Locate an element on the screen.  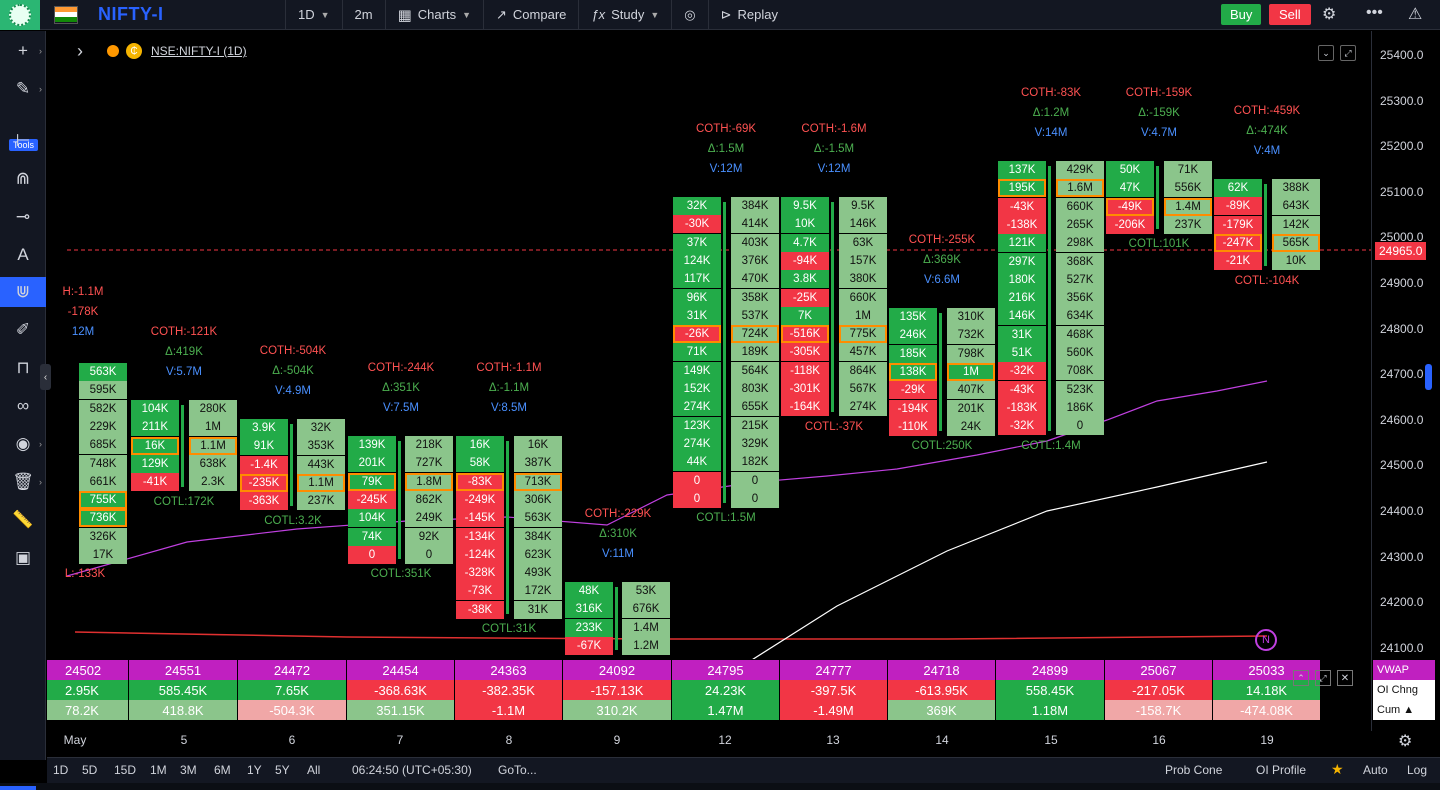
measure-tool-icon: ⊢ is located at coordinates (23, 140).